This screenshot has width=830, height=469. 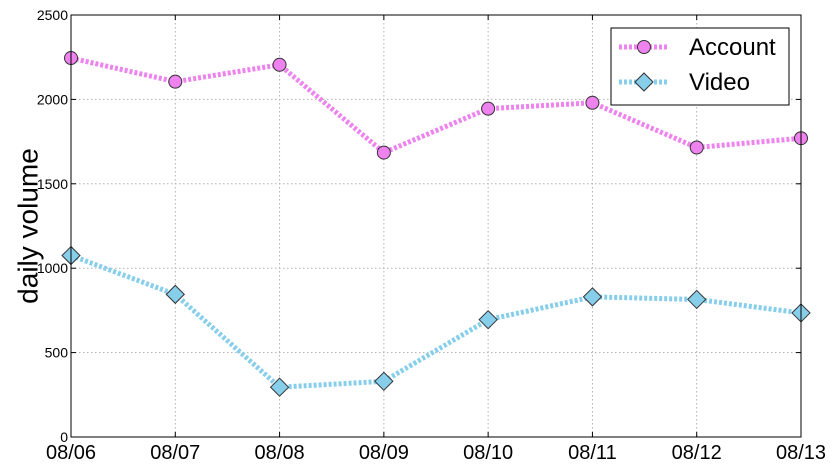 What do you see at coordinates (801, 453) in the screenshot?
I see `x-tick-label: 08/13` at bounding box center [801, 453].